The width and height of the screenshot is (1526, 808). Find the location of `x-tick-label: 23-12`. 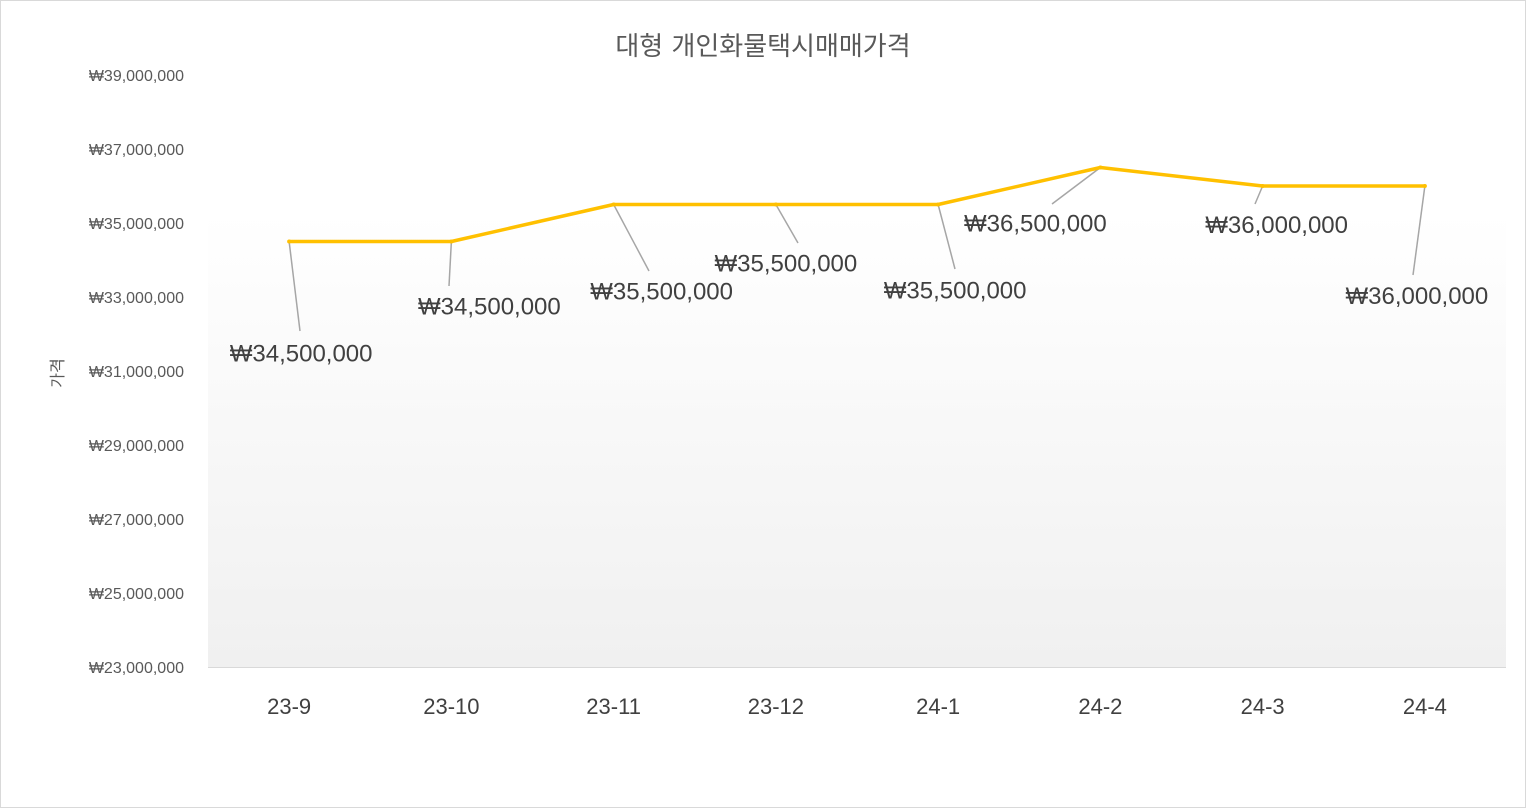

x-tick-label: 23-12 is located at coordinates (776, 706).